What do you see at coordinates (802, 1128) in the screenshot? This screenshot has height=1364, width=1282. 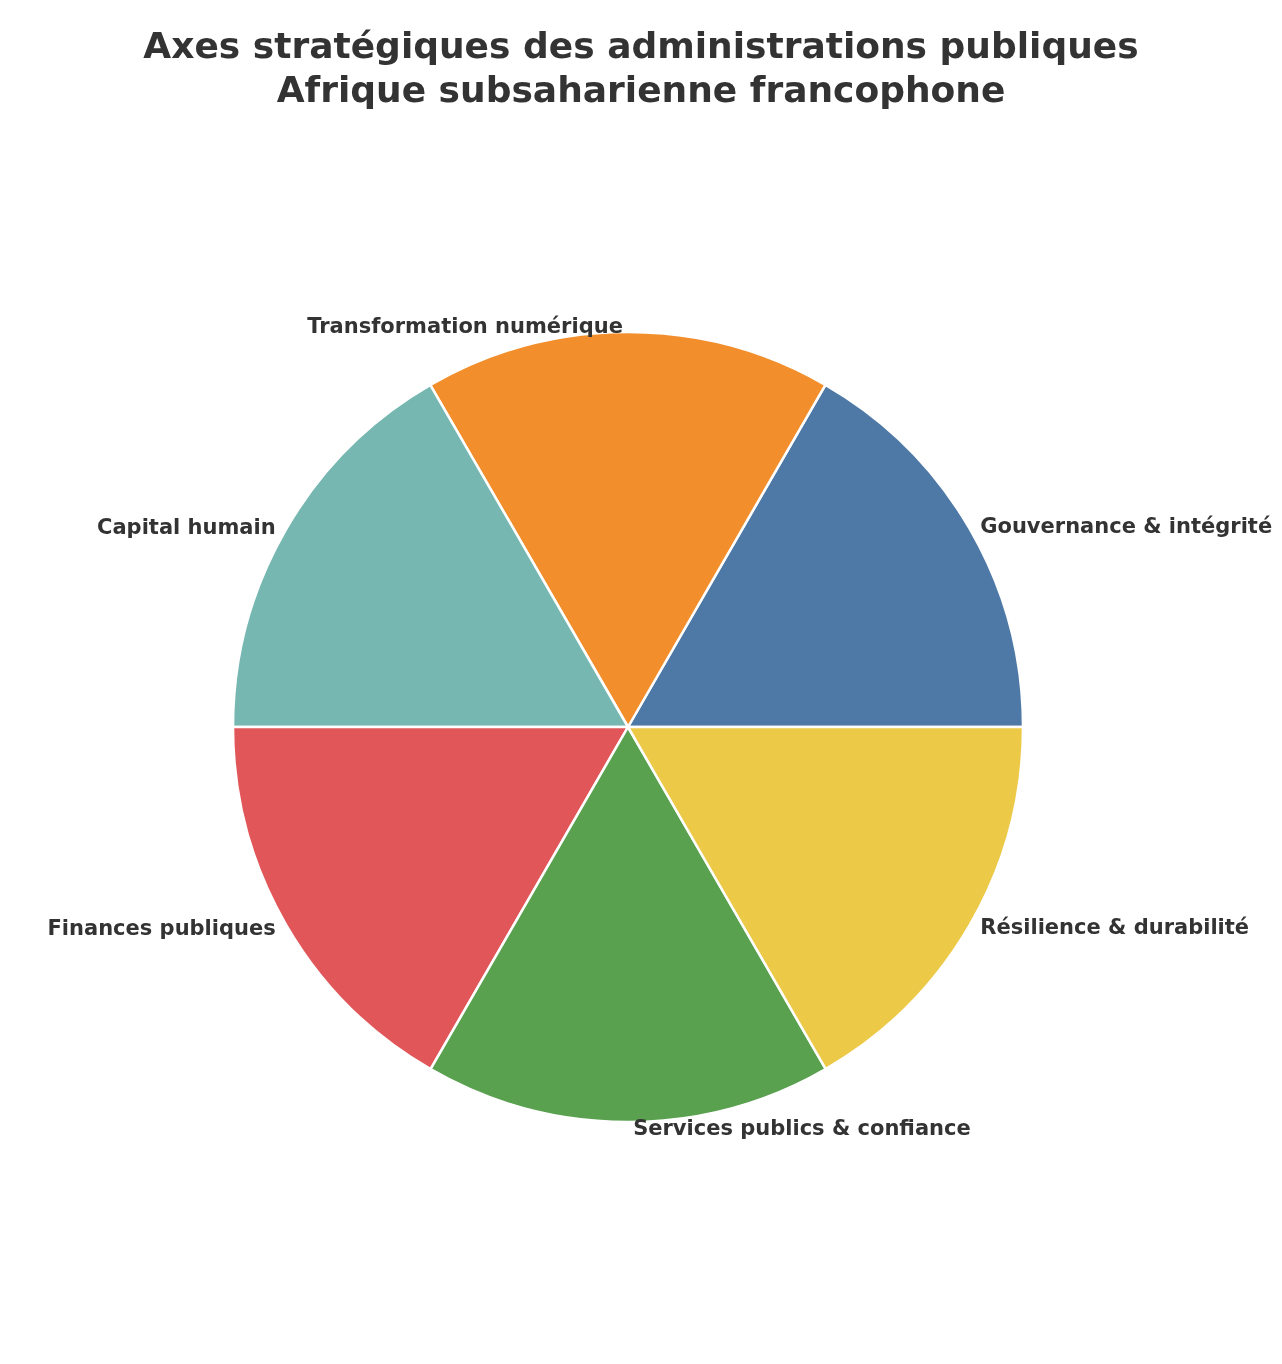 I see `slice-label: Services publics & confiance` at bounding box center [802, 1128].